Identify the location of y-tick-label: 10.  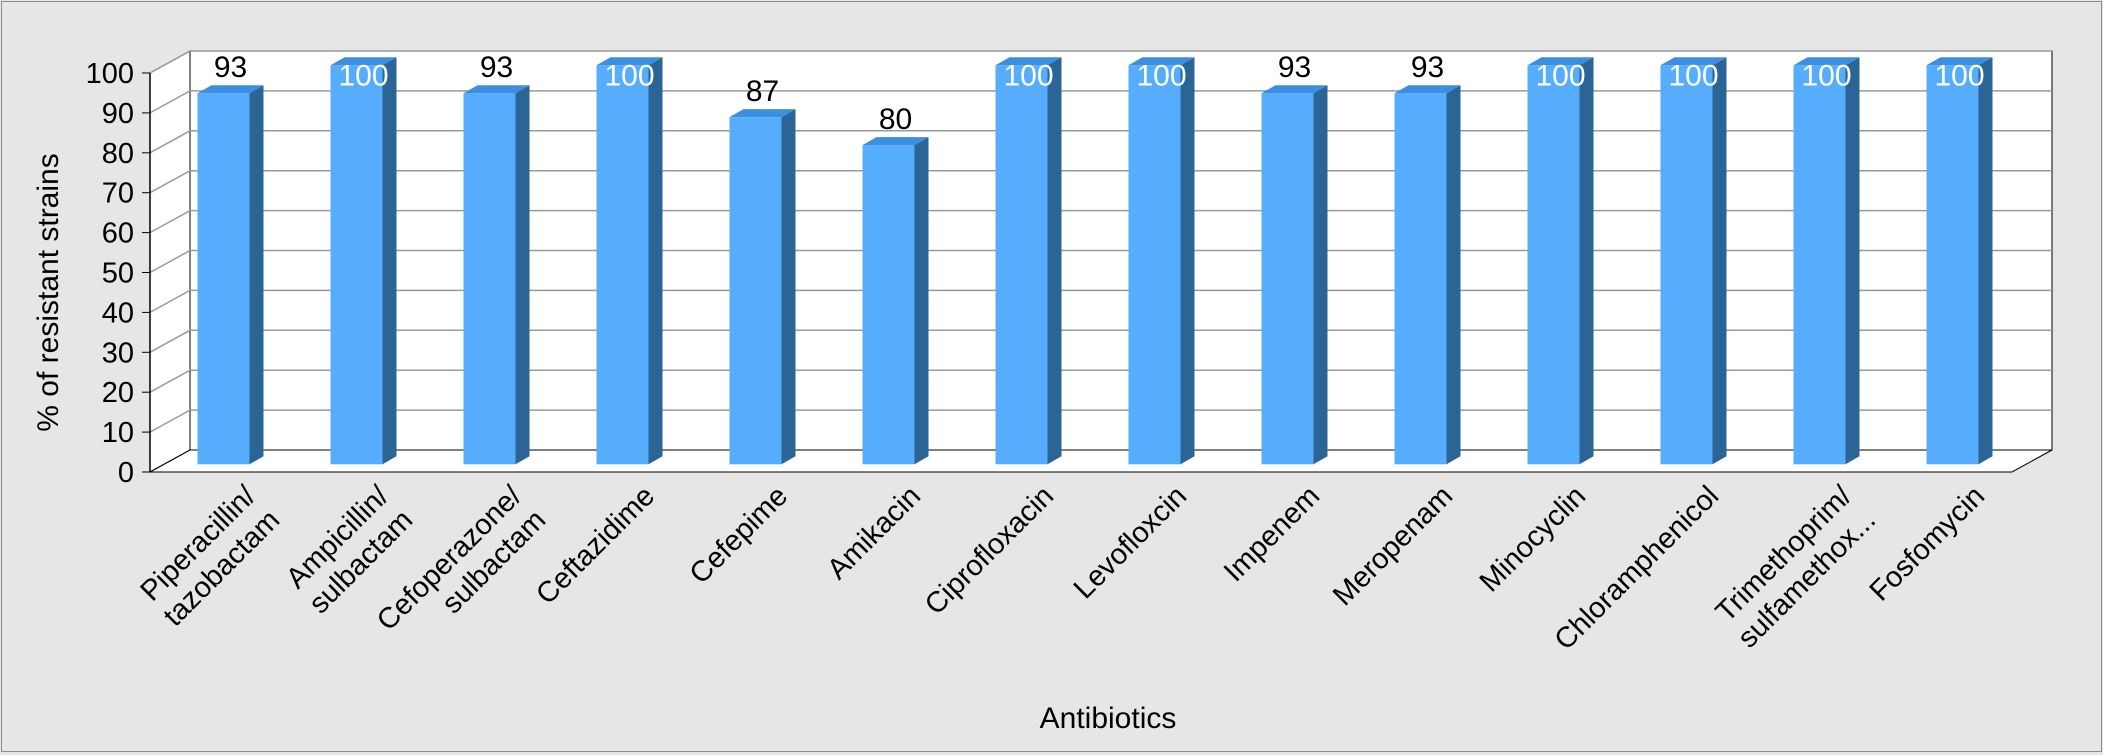
(118, 433).